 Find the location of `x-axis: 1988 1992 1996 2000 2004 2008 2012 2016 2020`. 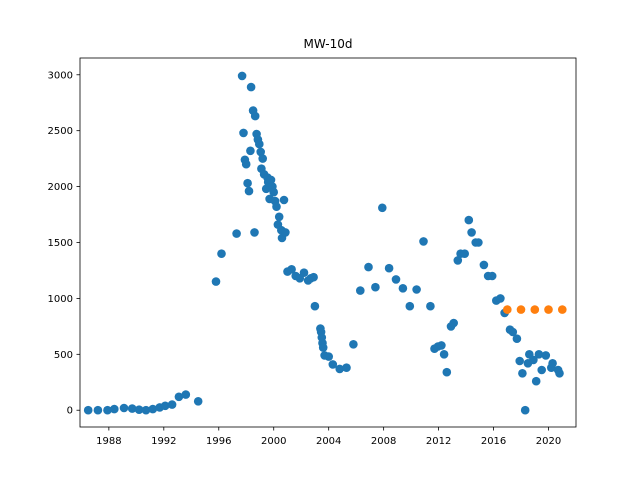

x-axis: 1988 1992 1996 2000 2004 2008 2012 2016 2020 is located at coordinates (328, 437).